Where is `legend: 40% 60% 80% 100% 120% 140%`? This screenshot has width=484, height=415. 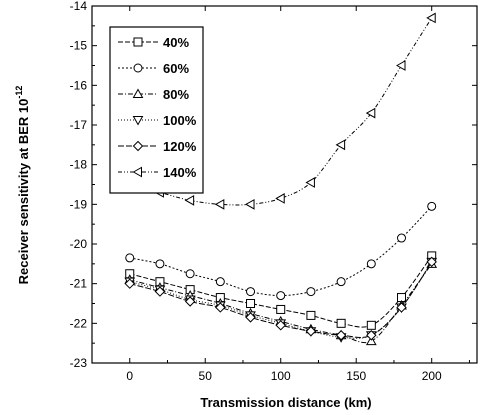 legend: 40% 60% 80% 100% 120% 140% is located at coordinates (156, 110).